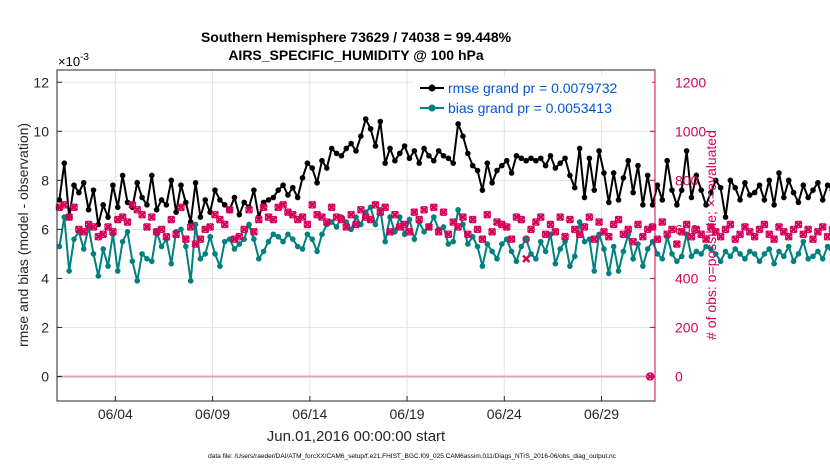 This screenshot has height=470, width=830. What do you see at coordinates (690, 131) in the screenshot?
I see `y-right-tick-label: 1000` at bounding box center [690, 131].